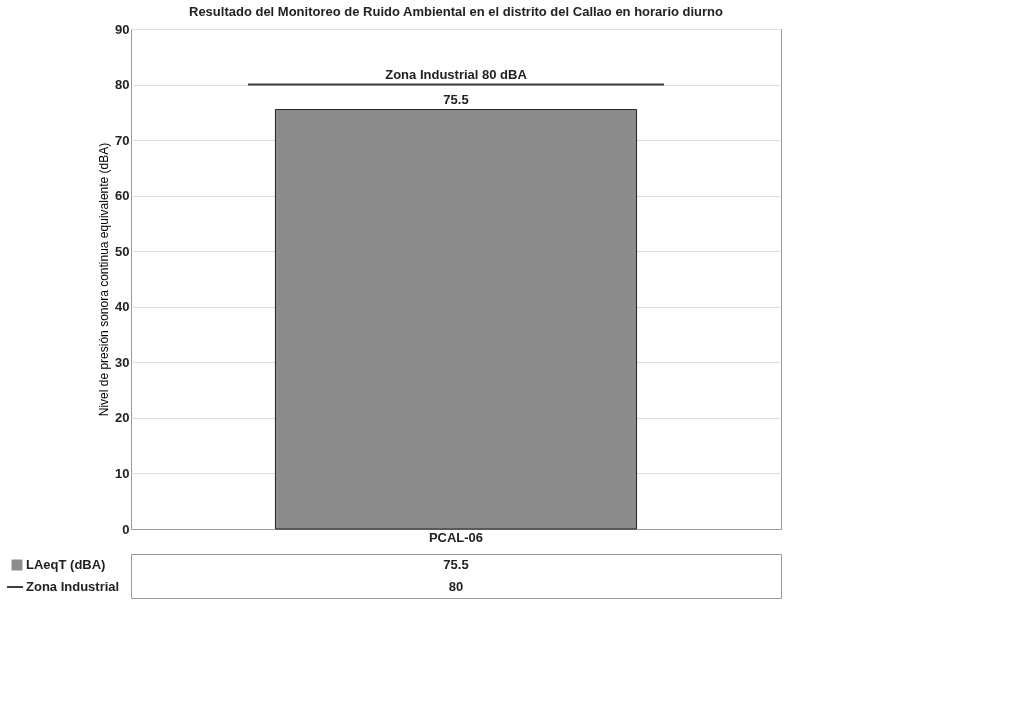 The height and width of the screenshot is (717, 1021). I want to click on text: Zona Industrial, so click(73, 586).